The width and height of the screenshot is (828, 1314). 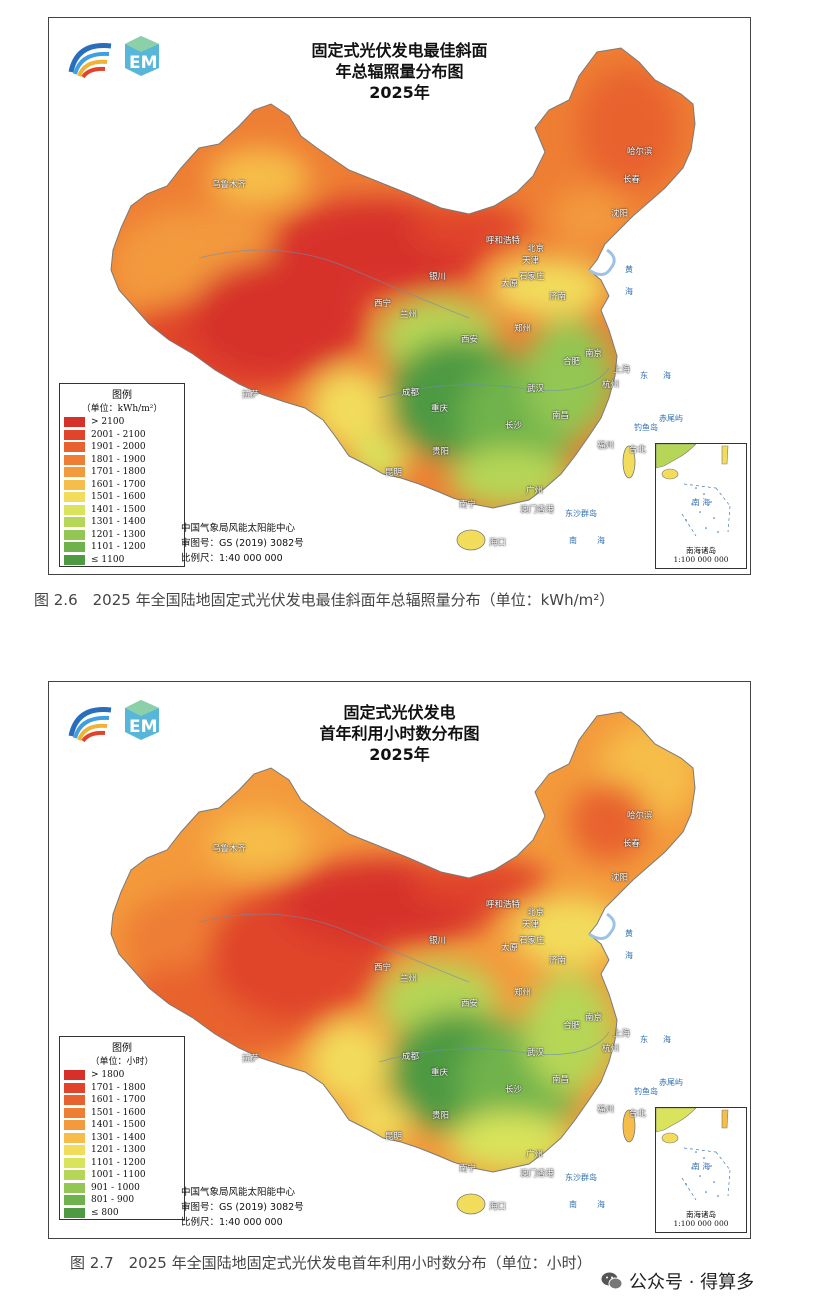 What do you see at coordinates (441, 452) in the screenshot?
I see `city-label: 贵阳` at bounding box center [441, 452].